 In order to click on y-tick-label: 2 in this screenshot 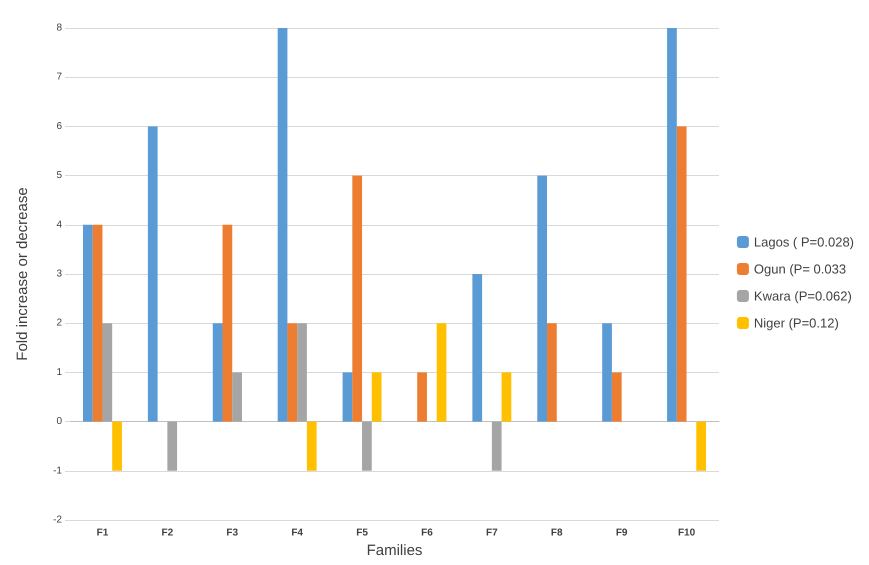, I will do `click(59, 323)`.